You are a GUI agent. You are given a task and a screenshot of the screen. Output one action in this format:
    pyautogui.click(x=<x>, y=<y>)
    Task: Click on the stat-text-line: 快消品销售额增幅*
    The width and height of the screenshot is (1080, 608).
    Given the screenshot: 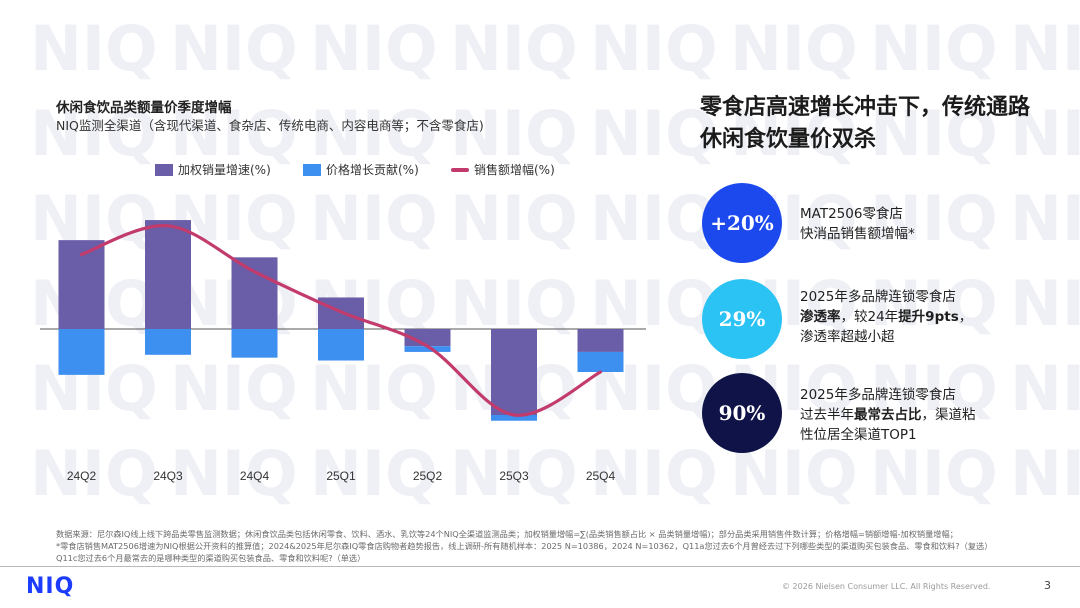 What is the action you would take?
    pyautogui.click(x=920, y=234)
    